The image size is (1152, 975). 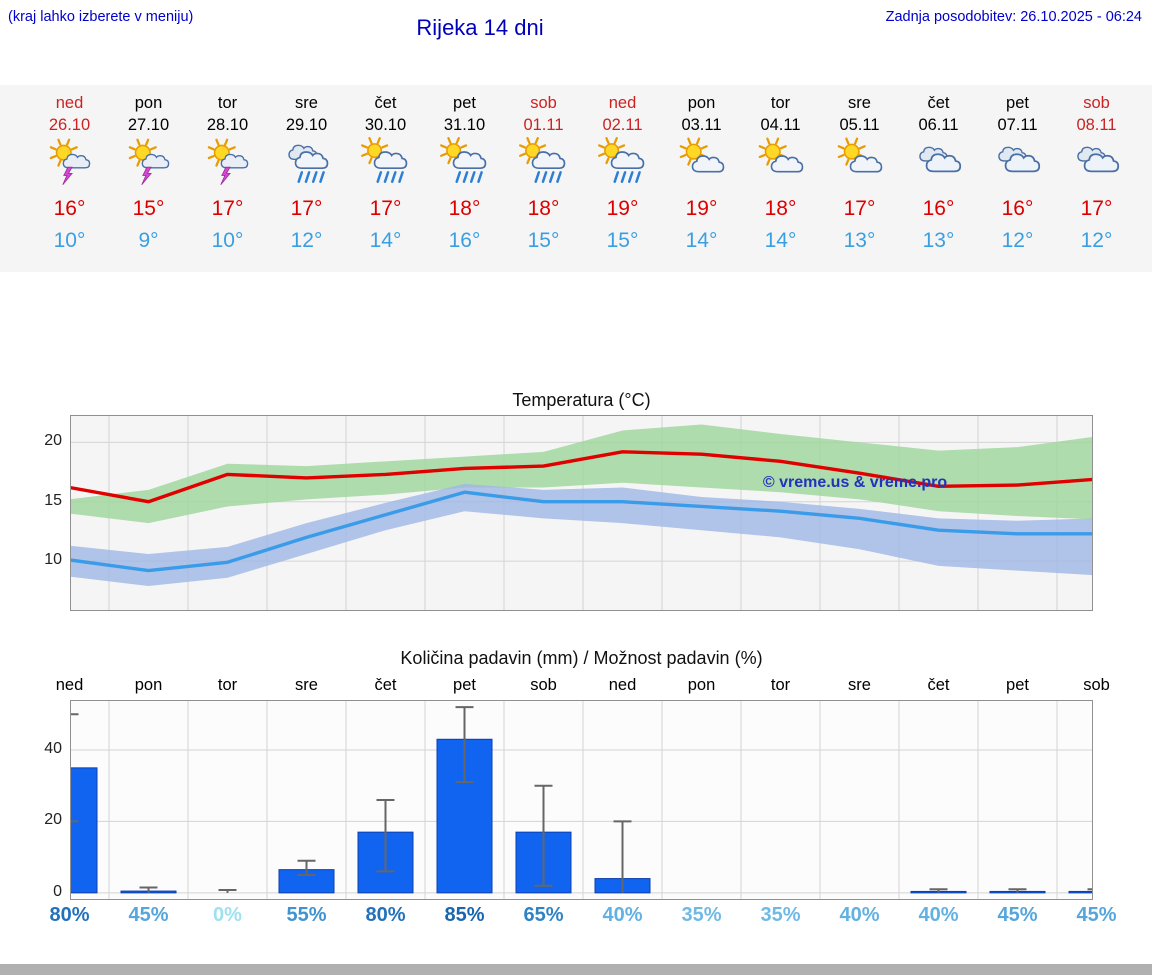 What do you see at coordinates (780, 915) in the screenshot?
I see `precip-probability: 35%` at bounding box center [780, 915].